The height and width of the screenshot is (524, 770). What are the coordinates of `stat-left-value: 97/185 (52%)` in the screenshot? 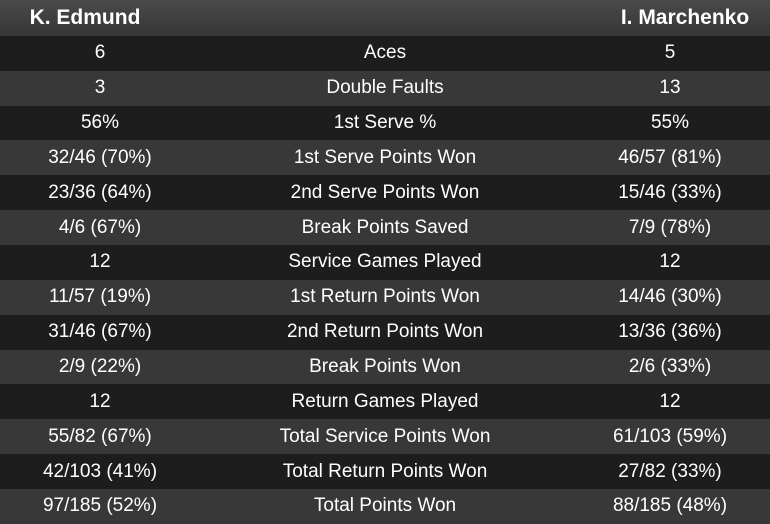 It's located at (100, 506).